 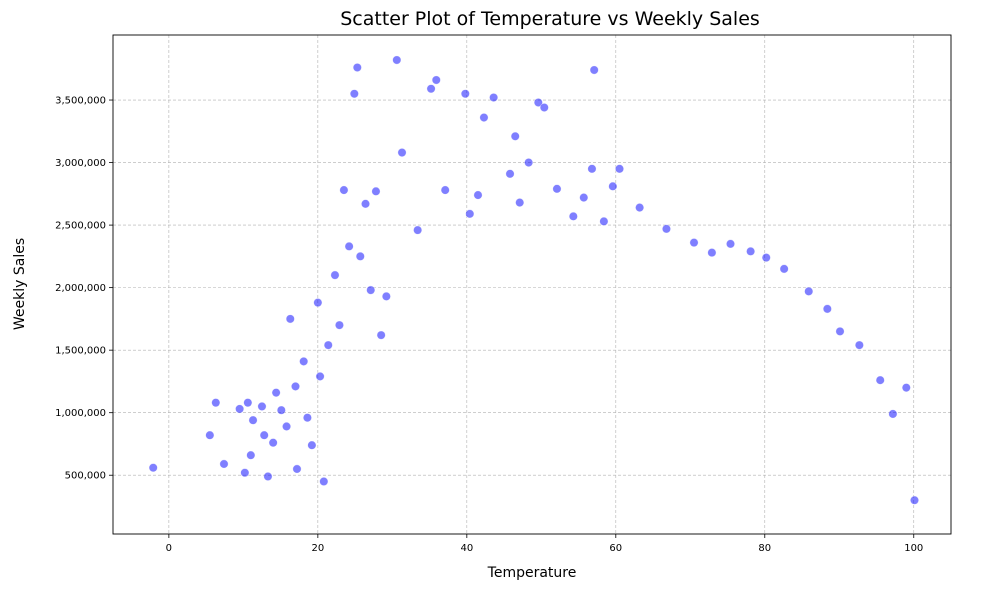 I want to click on y-axis-title: Weekly Sales, so click(x=20, y=284).